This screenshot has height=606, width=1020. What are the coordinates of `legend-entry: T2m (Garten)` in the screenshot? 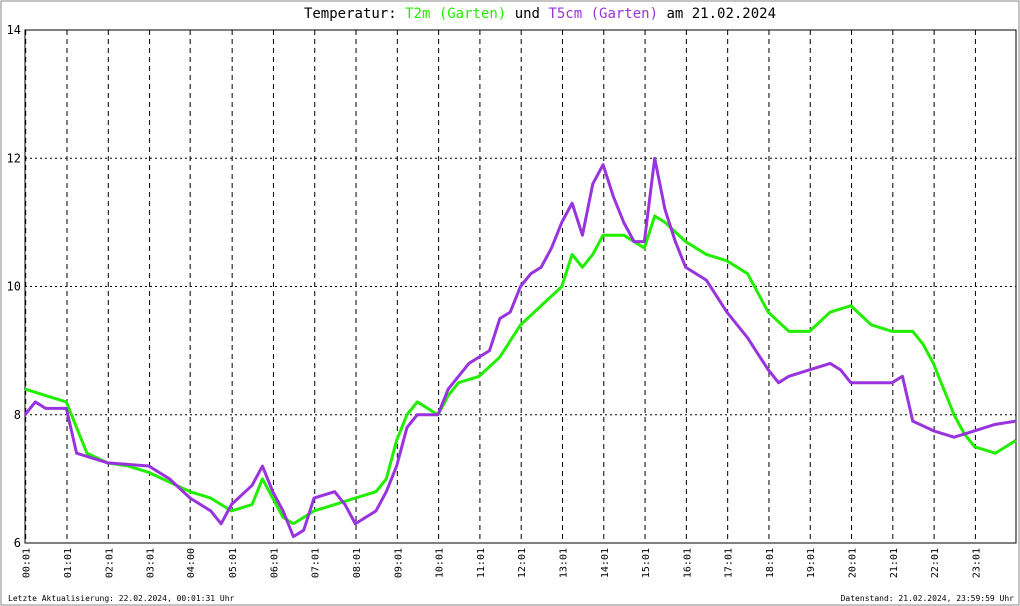 It's located at (455, 14).